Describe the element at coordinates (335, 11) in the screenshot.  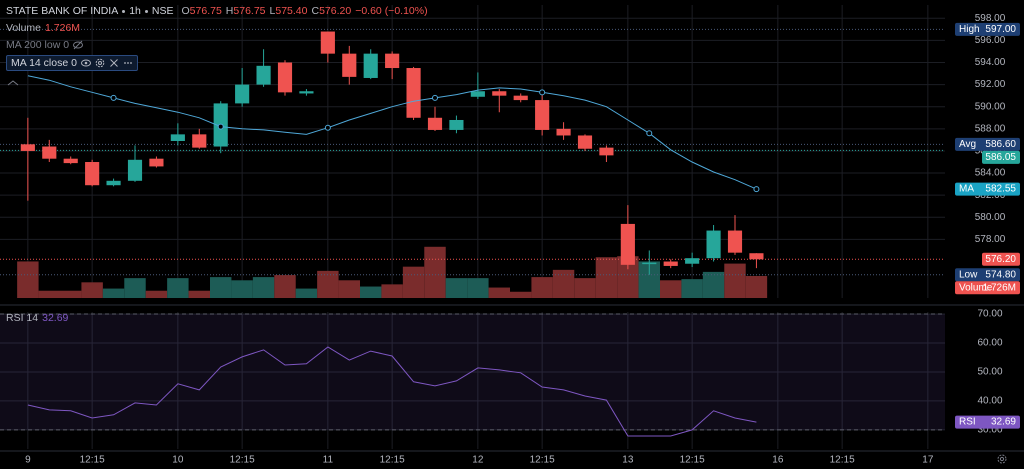
I see `ohlc-value: 576.20` at that location.